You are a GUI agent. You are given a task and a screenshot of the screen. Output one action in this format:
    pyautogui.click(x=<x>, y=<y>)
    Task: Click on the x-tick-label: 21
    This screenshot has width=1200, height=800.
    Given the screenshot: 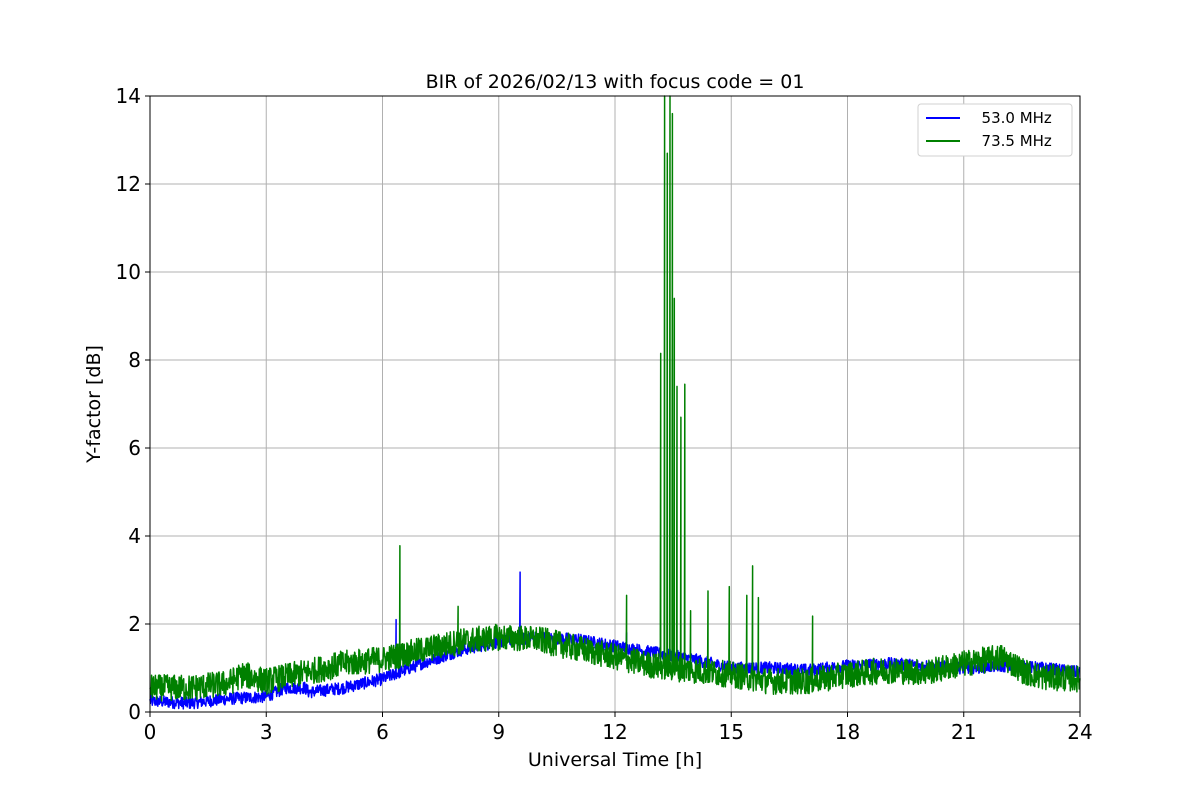 What is the action you would take?
    pyautogui.click(x=963, y=732)
    